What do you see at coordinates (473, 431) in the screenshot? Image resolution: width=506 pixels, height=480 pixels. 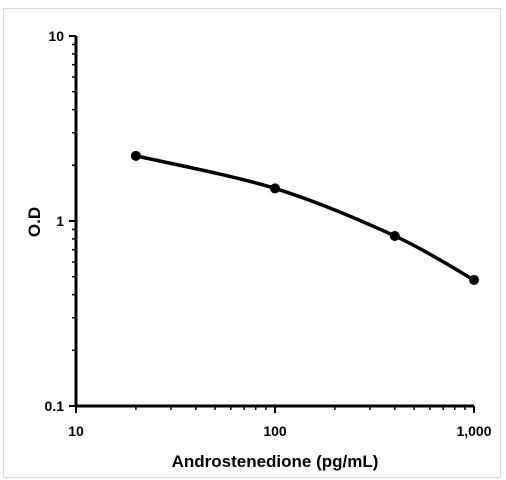 I see `x-tick-label: 1,000` at bounding box center [473, 431].